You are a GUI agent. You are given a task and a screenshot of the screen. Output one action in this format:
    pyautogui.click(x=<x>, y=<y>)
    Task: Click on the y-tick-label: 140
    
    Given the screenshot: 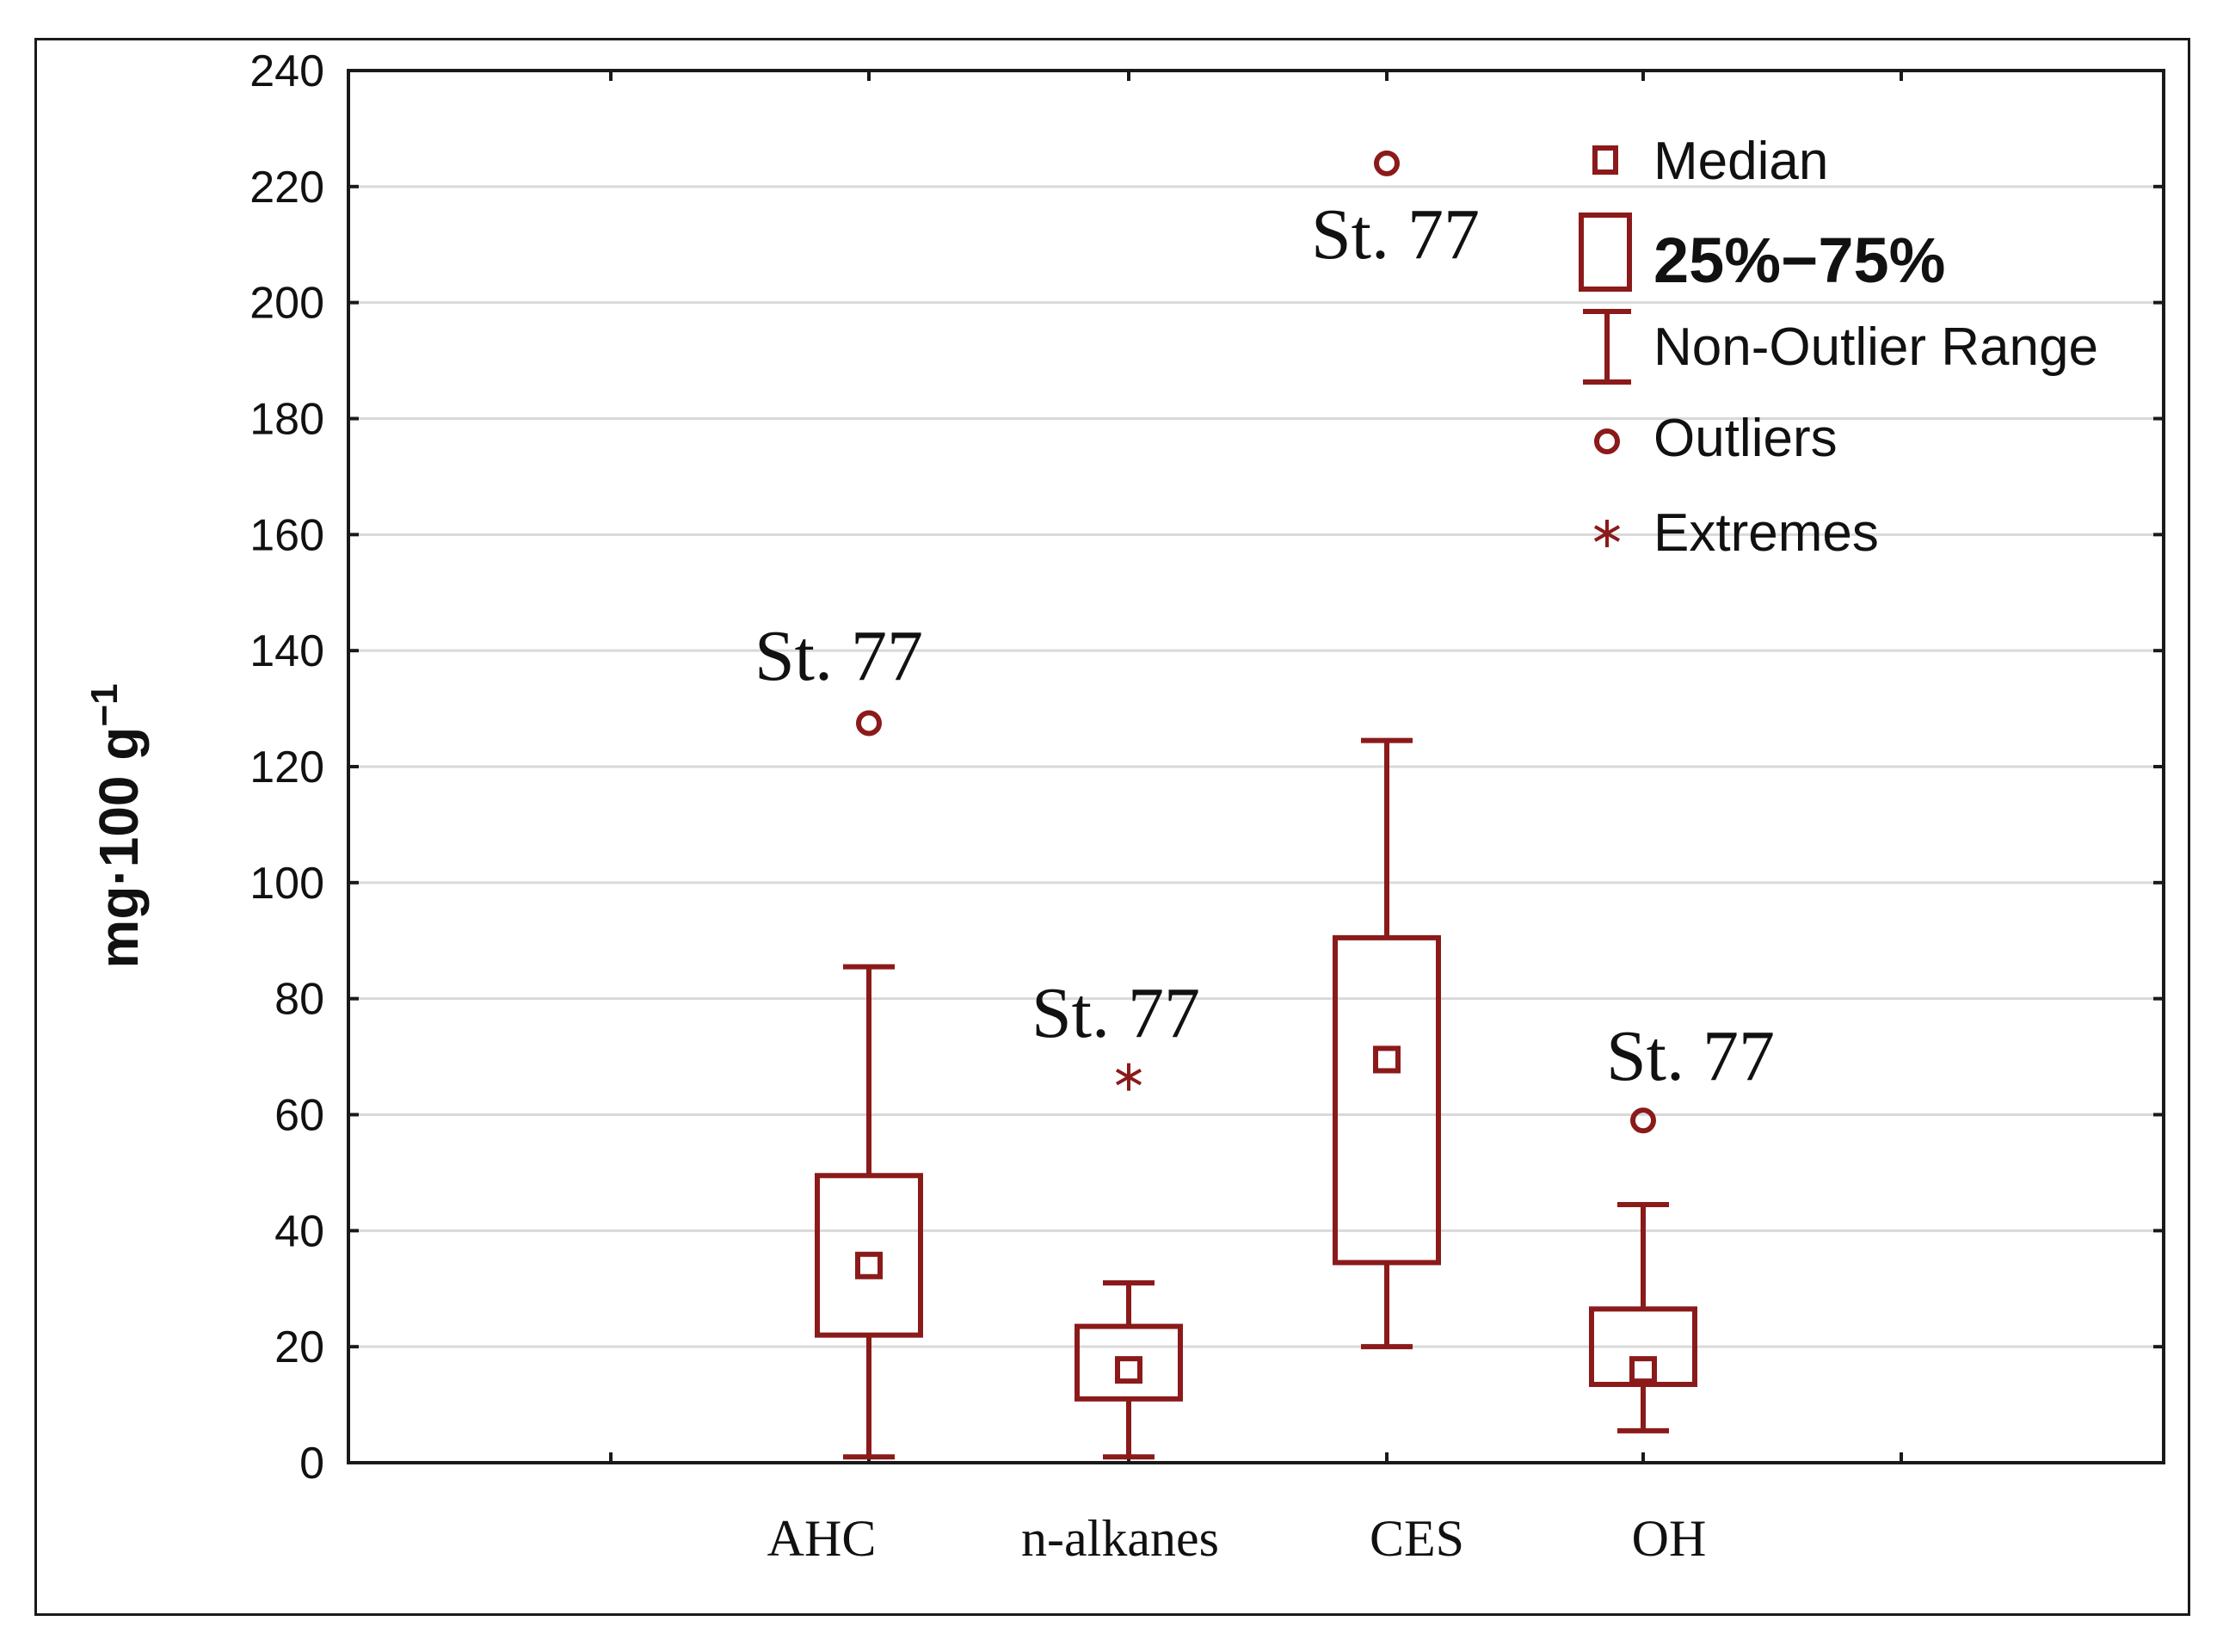 What is the action you would take?
    pyautogui.click(x=287, y=651)
    